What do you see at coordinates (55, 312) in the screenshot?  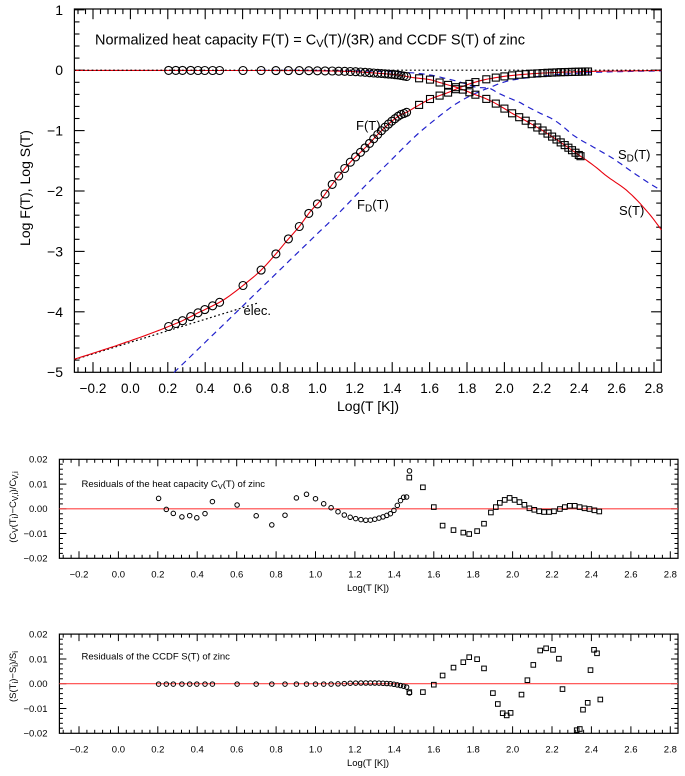 I see `svg-text: −4` at bounding box center [55, 312].